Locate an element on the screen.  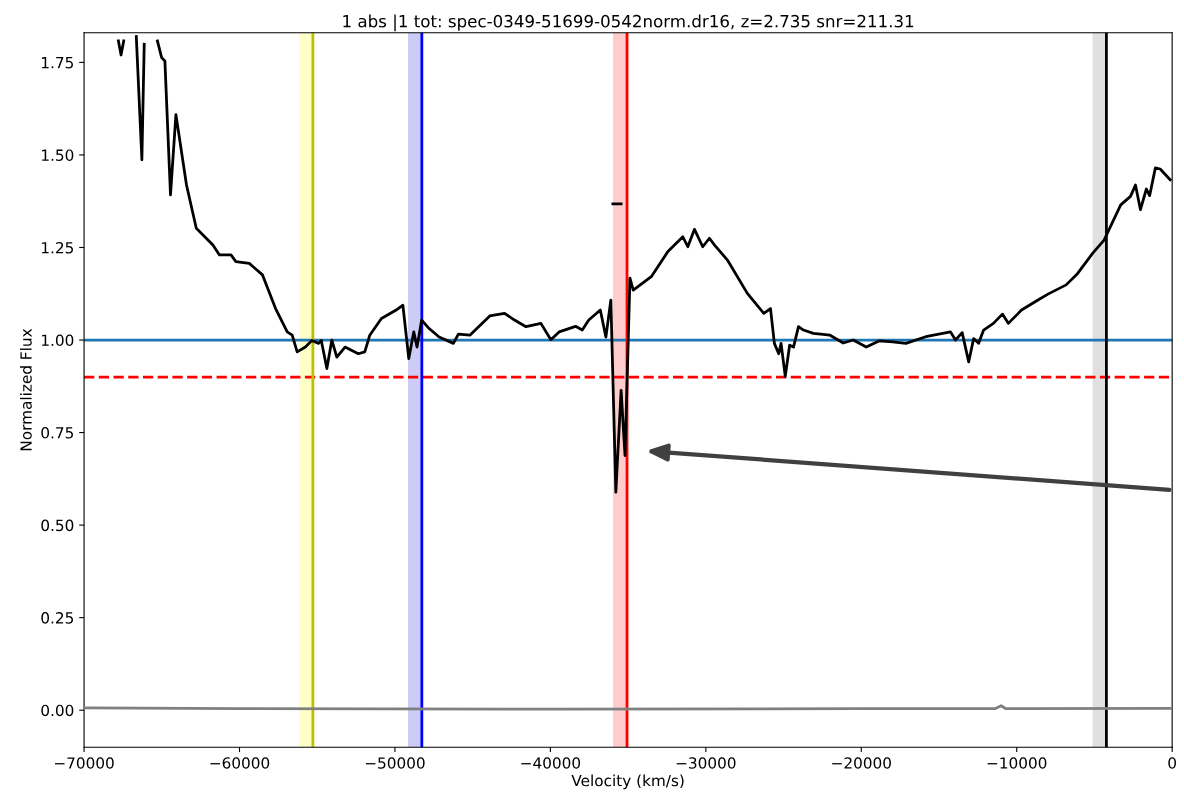
x-tick-label: 0 is located at coordinates (1172, 763).